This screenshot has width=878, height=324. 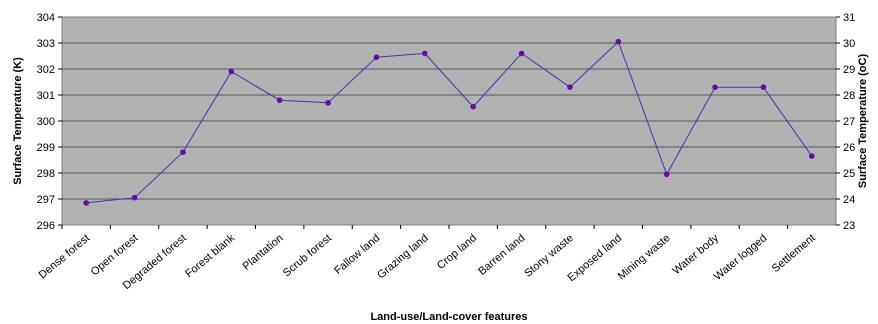 I want to click on right-tick-label: 23, so click(x=849, y=226).